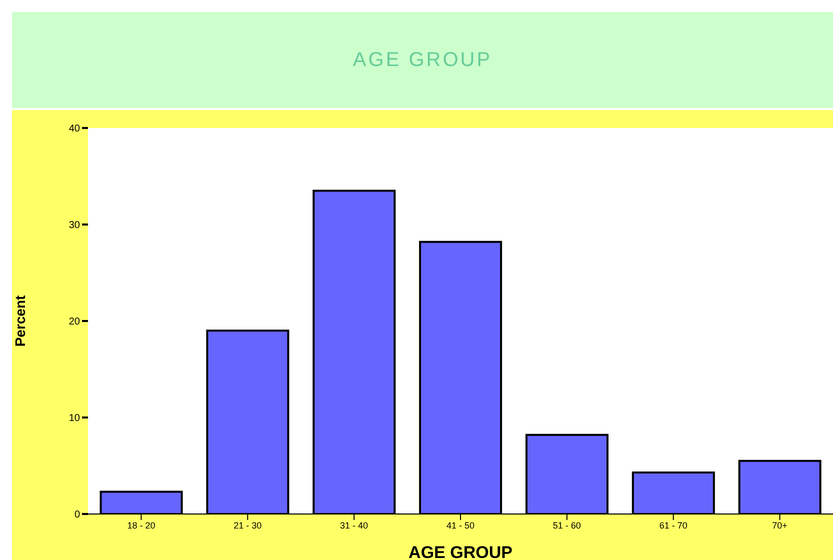 The width and height of the screenshot is (833, 560). I want to click on x-tick-label: 61 - 70, so click(673, 525).